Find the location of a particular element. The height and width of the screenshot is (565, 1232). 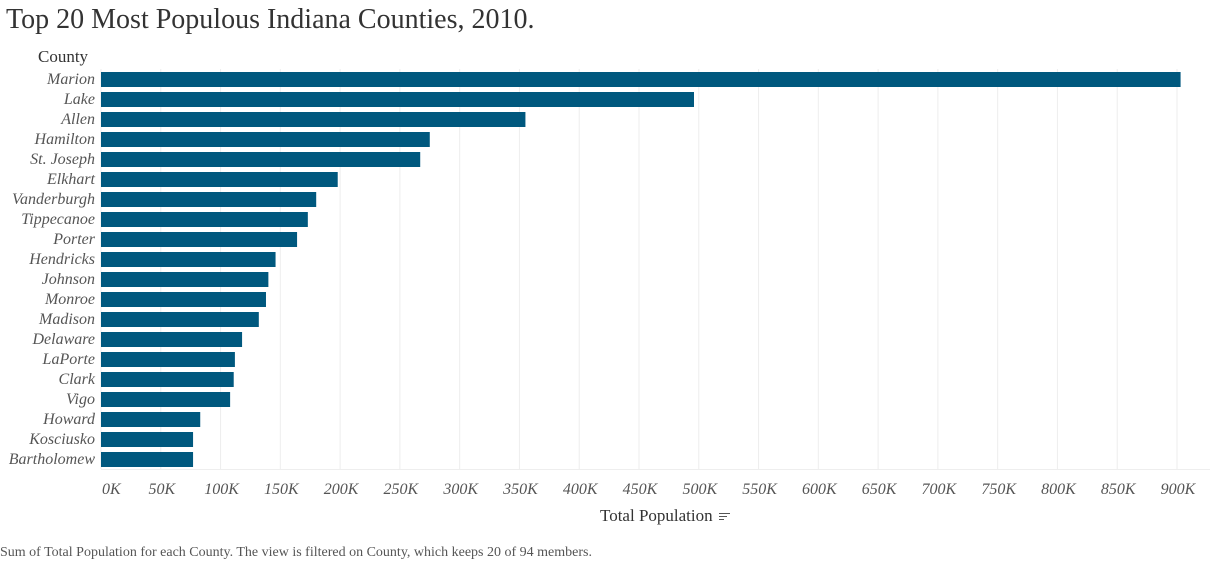

bar-st-joseph is located at coordinates (261, 159).